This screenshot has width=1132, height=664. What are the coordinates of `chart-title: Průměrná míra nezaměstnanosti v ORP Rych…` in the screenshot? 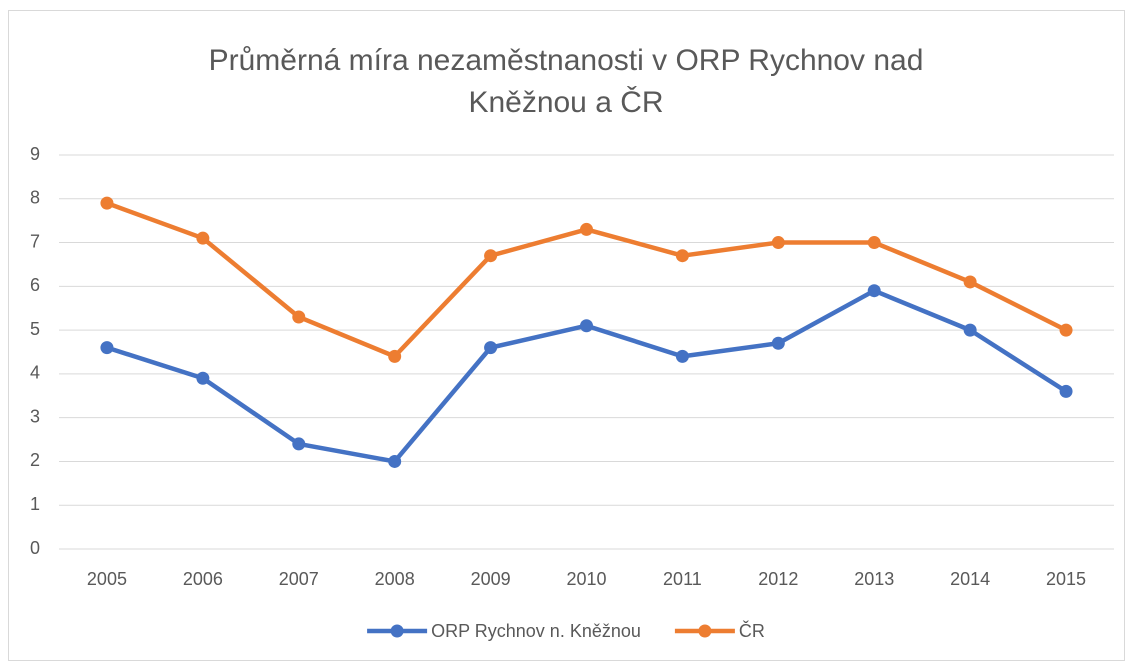 It's located at (566, 81).